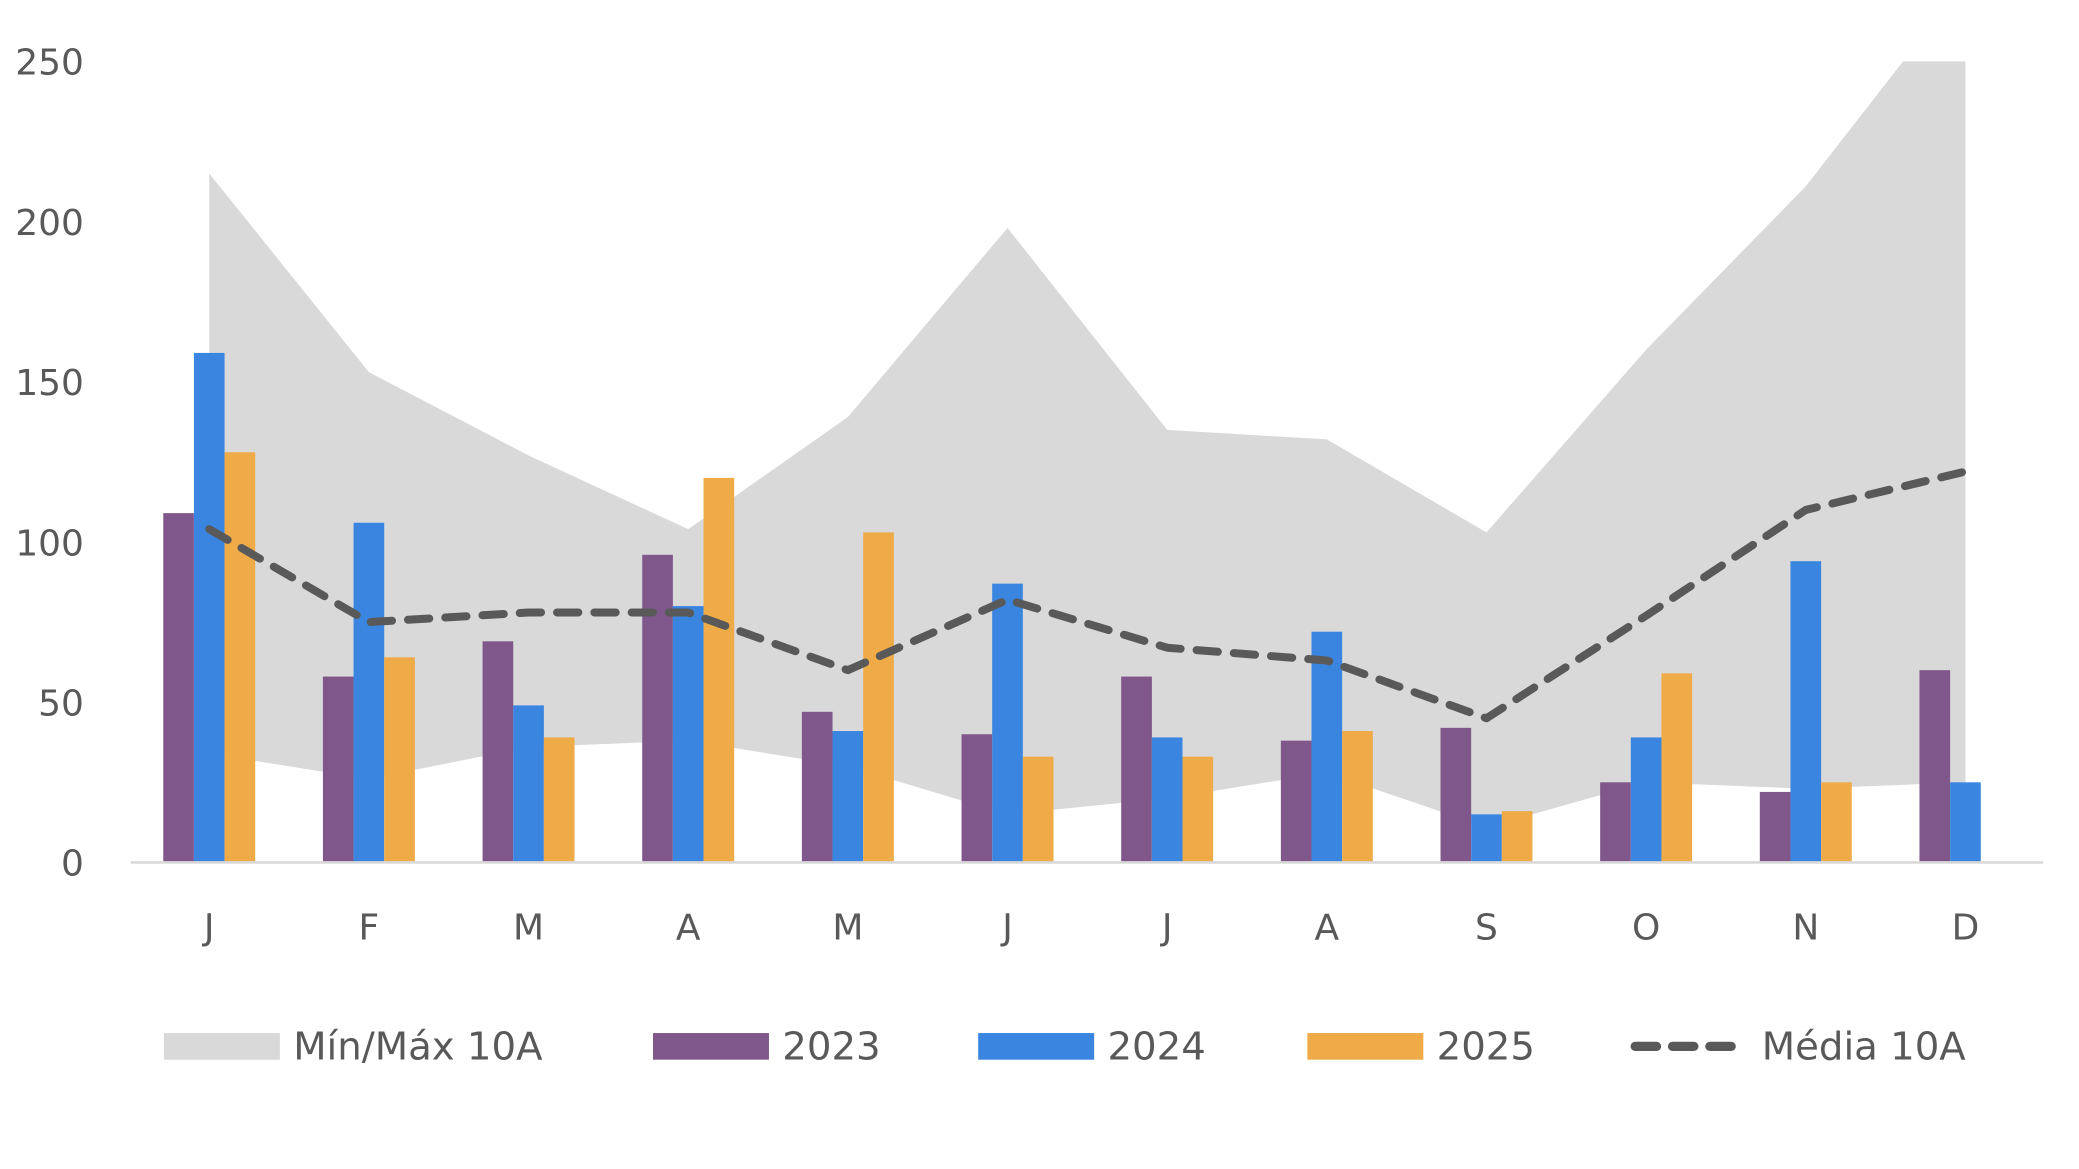  What do you see at coordinates (1486, 928) in the screenshot?
I see `x-tick-label: S` at bounding box center [1486, 928].